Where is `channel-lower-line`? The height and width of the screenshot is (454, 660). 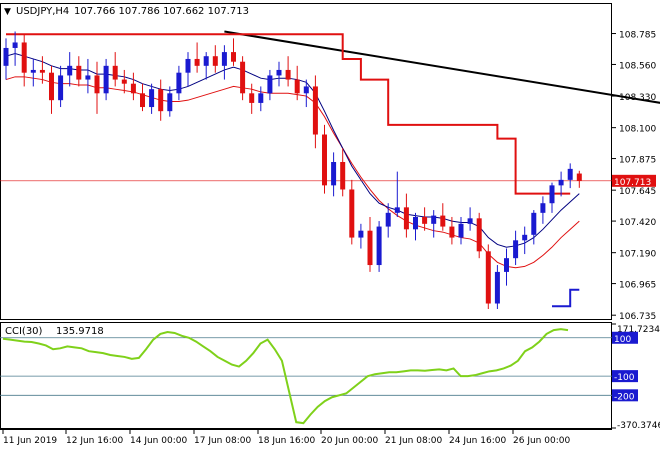 channel-lower-line is located at coordinates (566, 298).